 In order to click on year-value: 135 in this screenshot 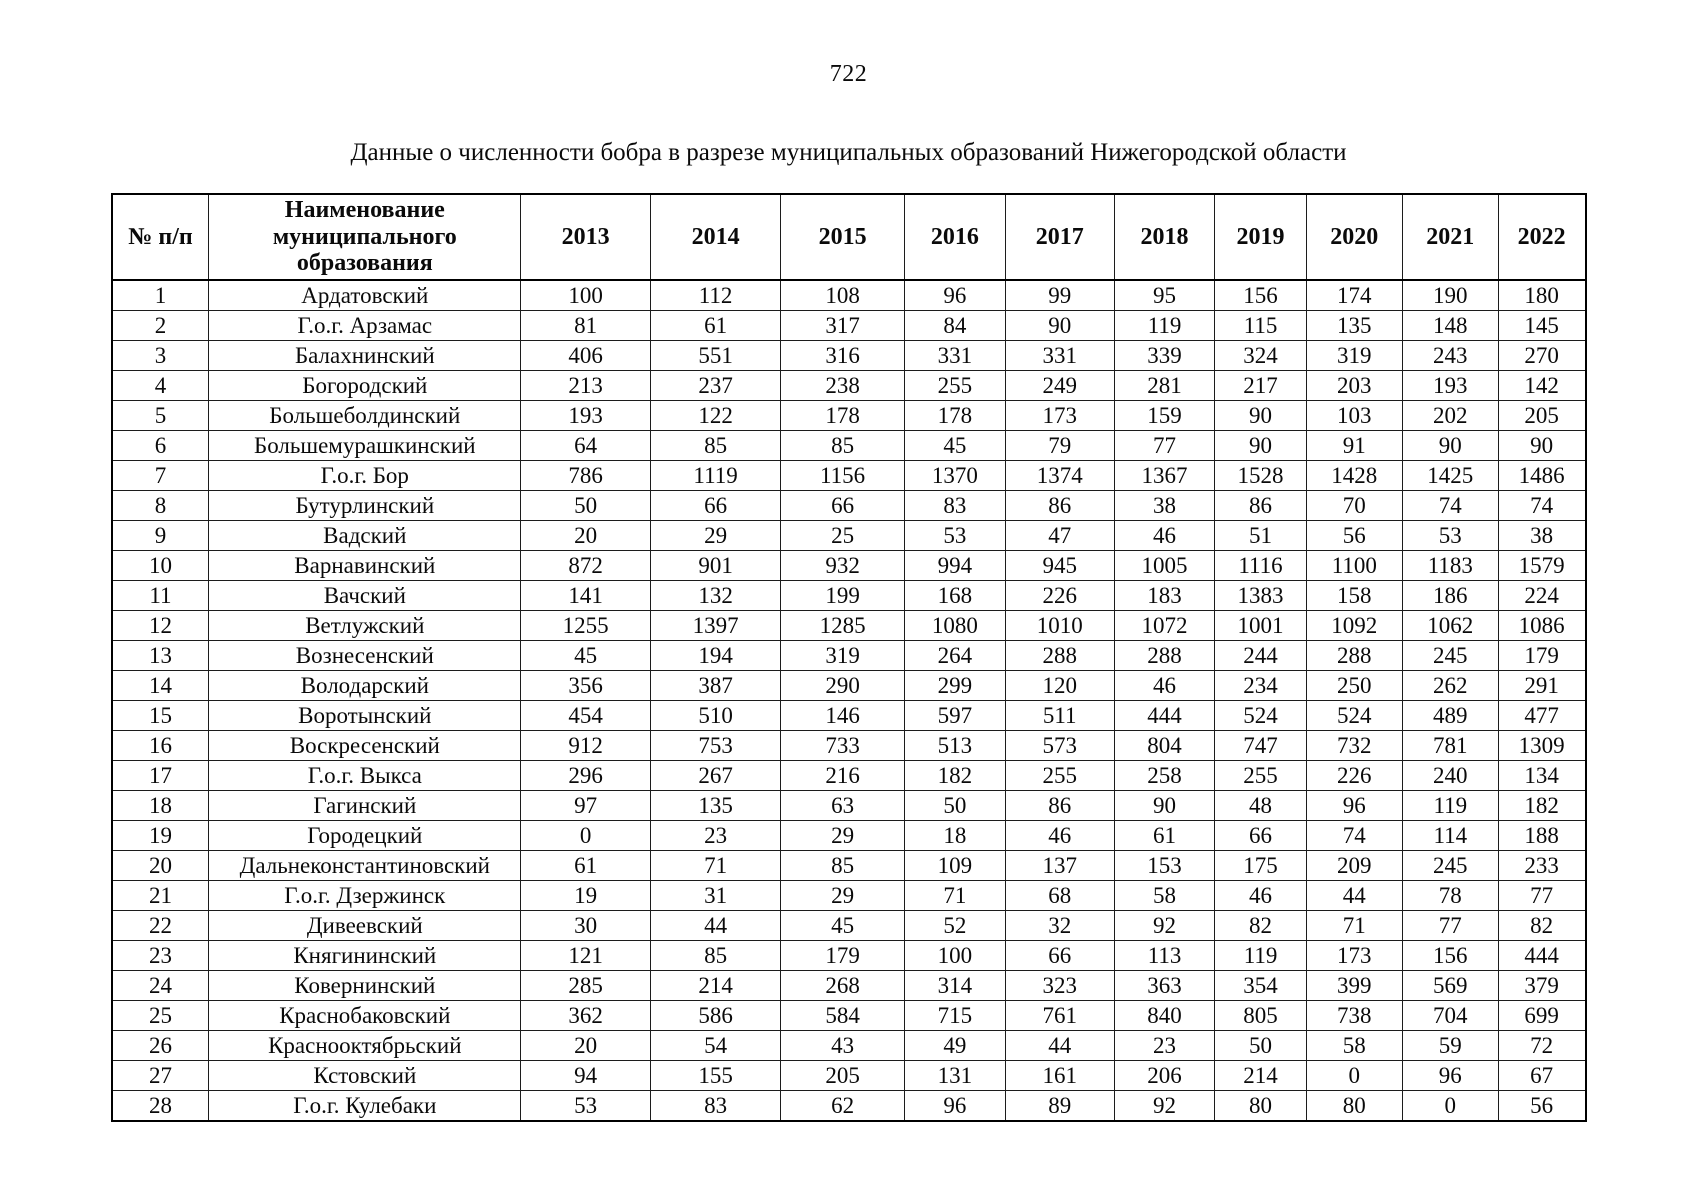, I will do `click(716, 805)`.